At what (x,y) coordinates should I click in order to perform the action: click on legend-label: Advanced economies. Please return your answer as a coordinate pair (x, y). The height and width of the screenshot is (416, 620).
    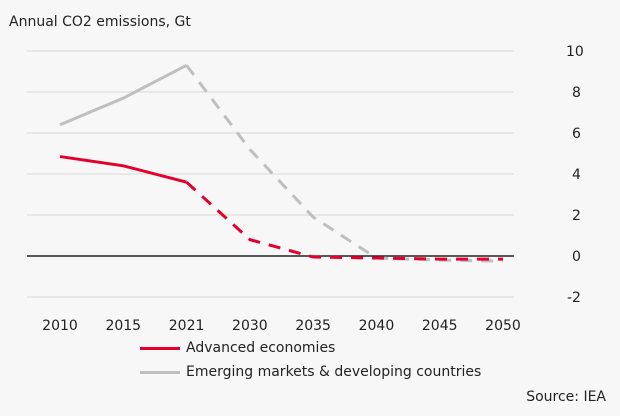
    Looking at the image, I should click on (261, 348).